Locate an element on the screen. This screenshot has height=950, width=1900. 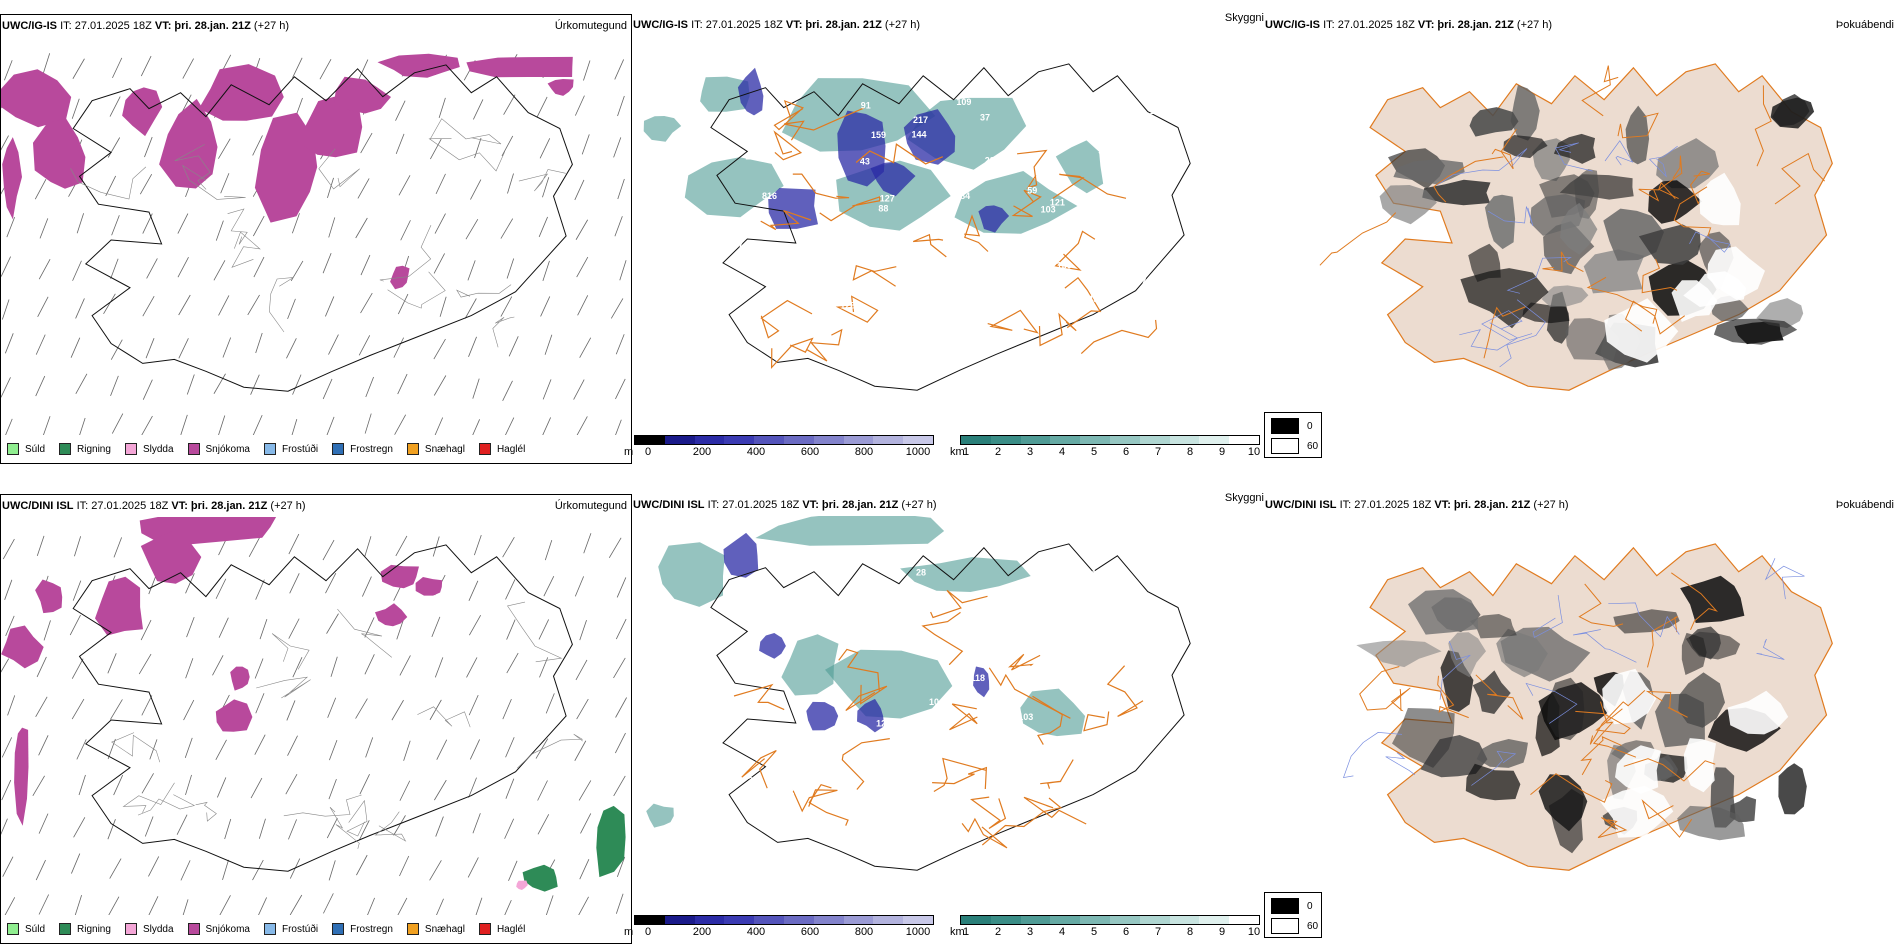
ceiling-value-label: 28 is located at coordinates (921, 573).